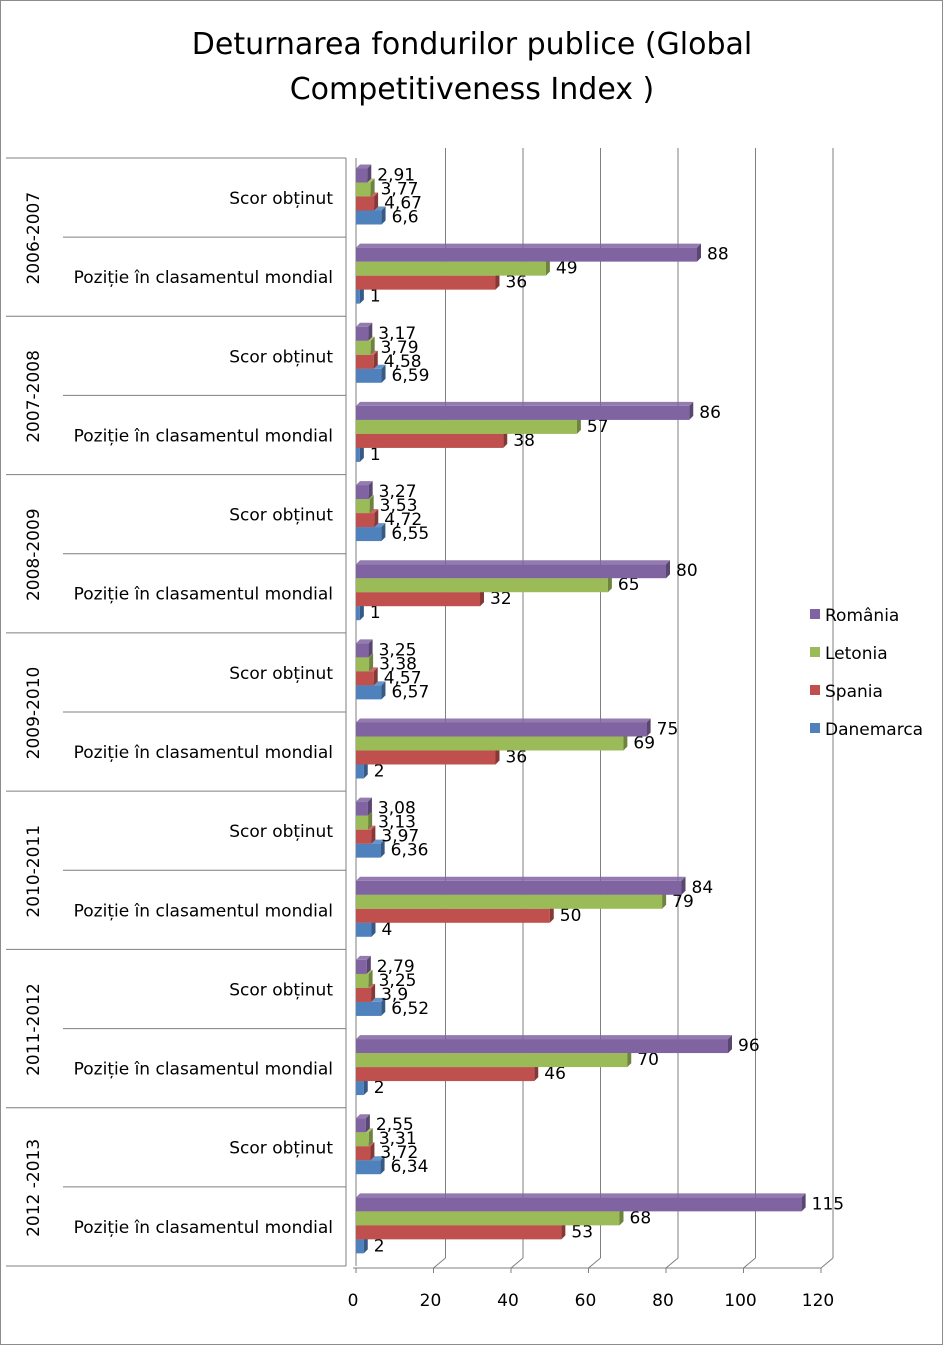 The width and height of the screenshot is (943, 1346). I want to click on data-label: 3,79, so click(400, 348).